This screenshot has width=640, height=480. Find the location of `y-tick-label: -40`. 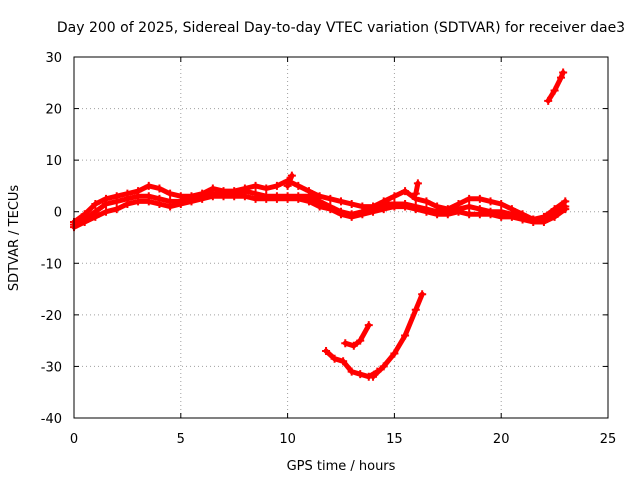

y-tick-label: -40 is located at coordinates (51, 419).